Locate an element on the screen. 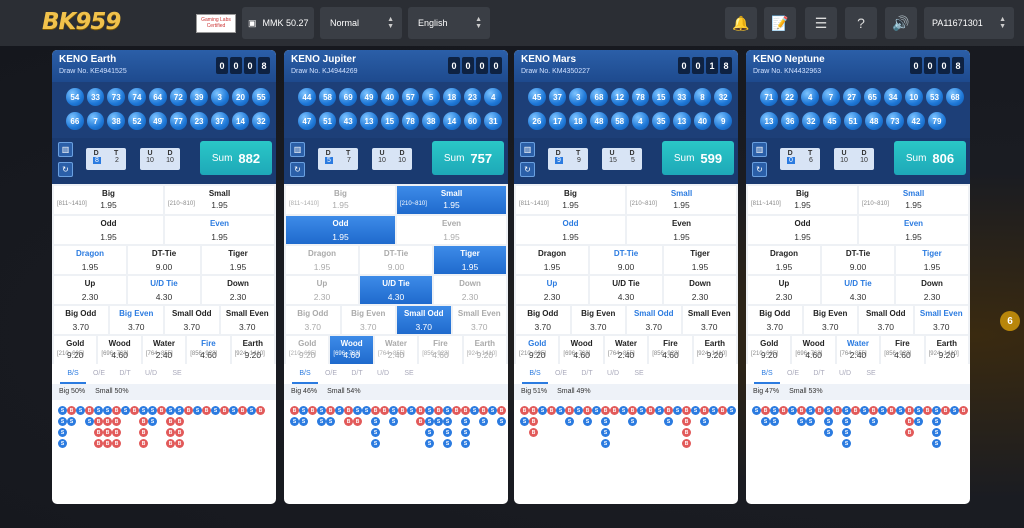 Image resolution: width=1024 pixels, height=528 pixels. bet-history-icon: 📝 is located at coordinates (780, 23).